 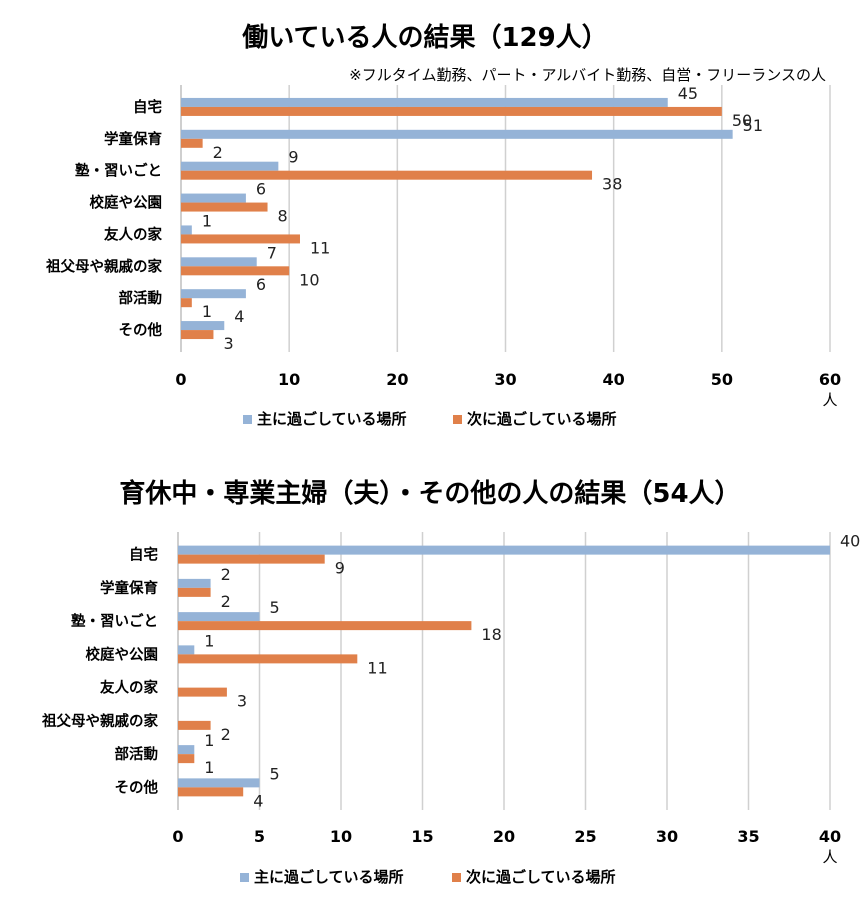 I want to click on x-tick-label: 0, so click(x=180, y=379).